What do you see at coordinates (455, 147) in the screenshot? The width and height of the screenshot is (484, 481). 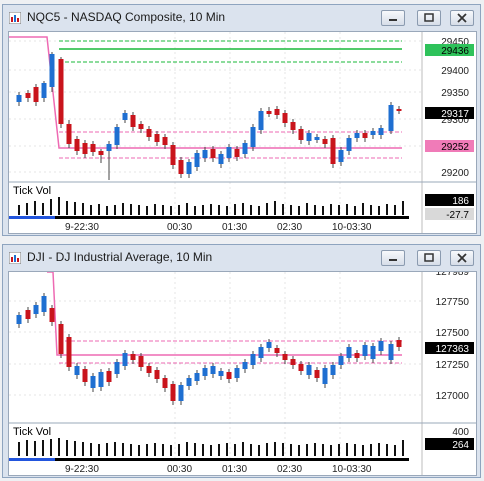 I see `svg-text: 29252` at bounding box center [455, 147].